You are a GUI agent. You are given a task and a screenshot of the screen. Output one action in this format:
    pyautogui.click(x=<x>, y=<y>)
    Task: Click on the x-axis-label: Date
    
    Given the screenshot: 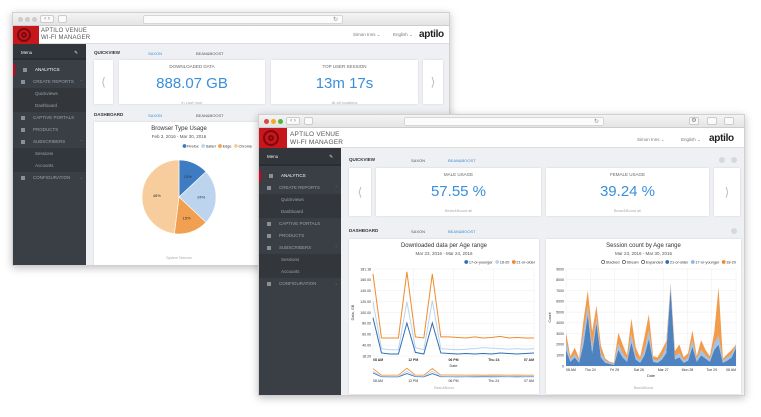 What is the action you would take?
    pyautogui.click(x=453, y=366)
    